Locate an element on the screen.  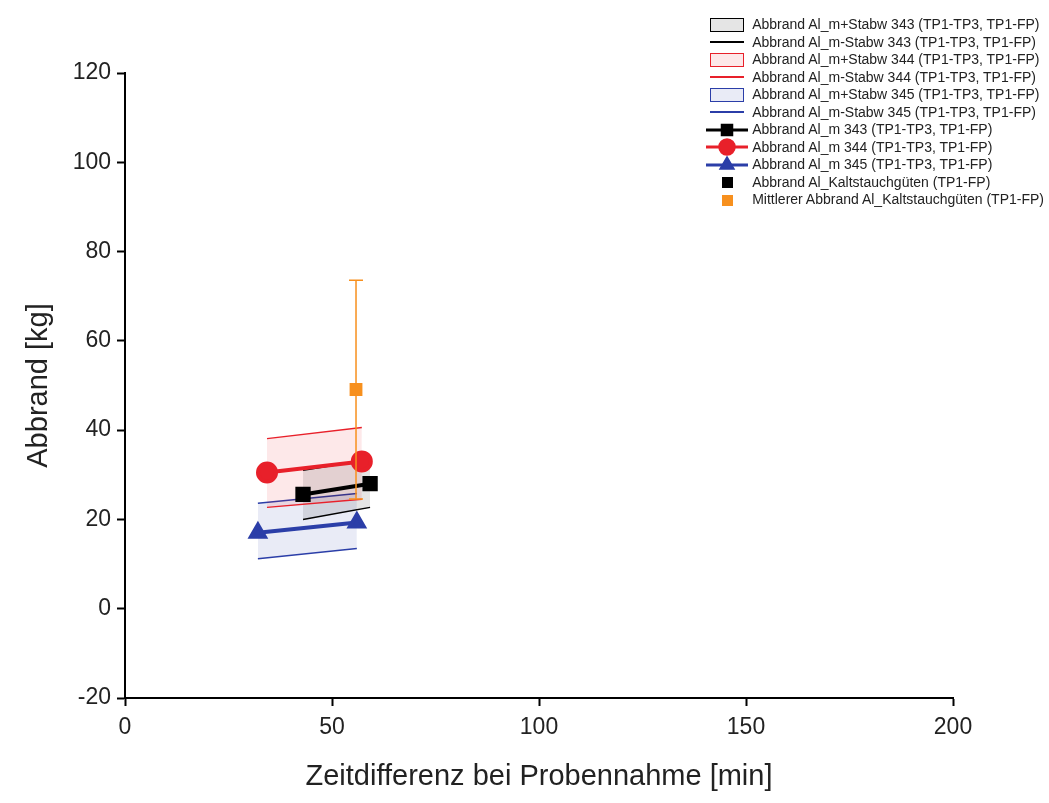
legend-label: Abbrand Al_m-Stabw 345 (TP1-TP3, TP1-FP) is located at coordinates (894, 112).